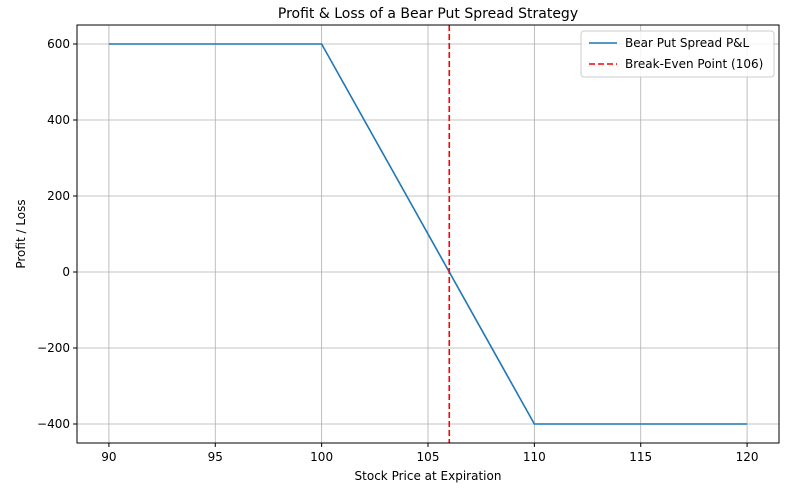 Image resolution: width=801 pixels, height=492 pixels. Describe the element at coordinates (428, 457) in the screenshot. I see `x-tick-label: 105` at that location.